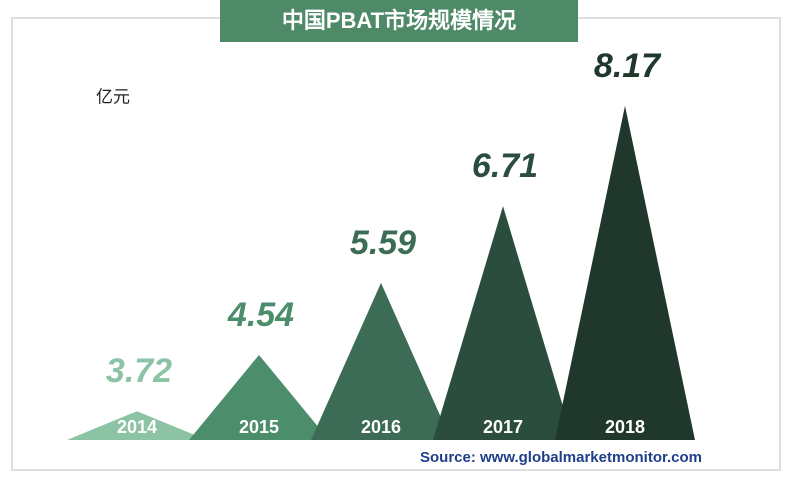  Describe the element at coordinates (139, 371) in the screenshot. I see `value-label: 3.72` at that location.